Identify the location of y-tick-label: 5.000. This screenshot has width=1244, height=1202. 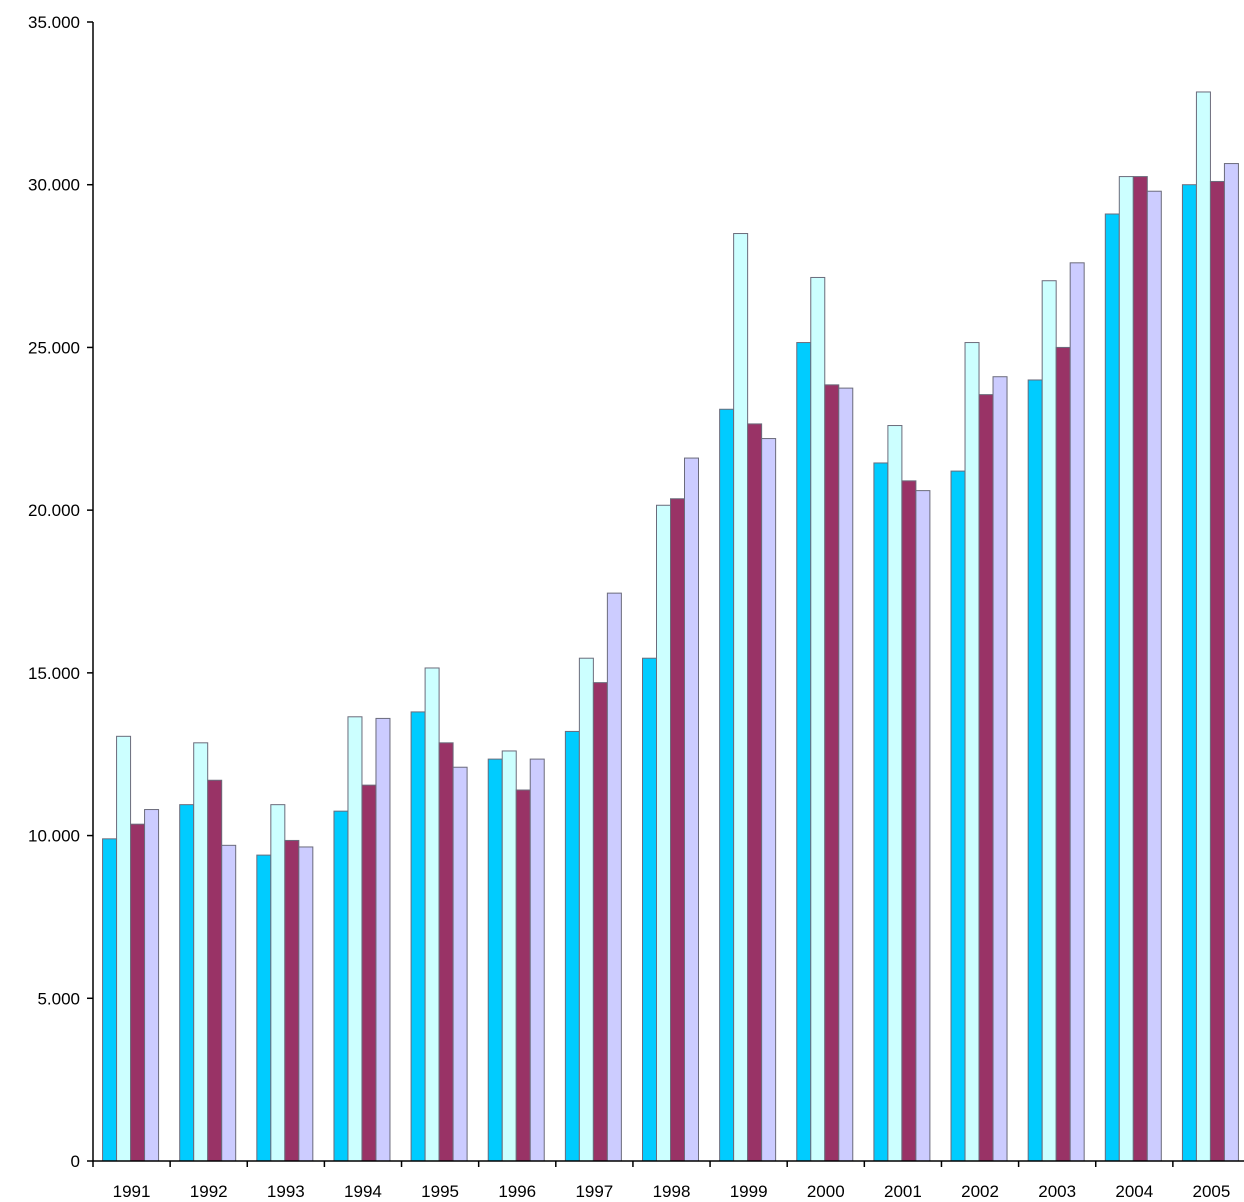
(58, 998).